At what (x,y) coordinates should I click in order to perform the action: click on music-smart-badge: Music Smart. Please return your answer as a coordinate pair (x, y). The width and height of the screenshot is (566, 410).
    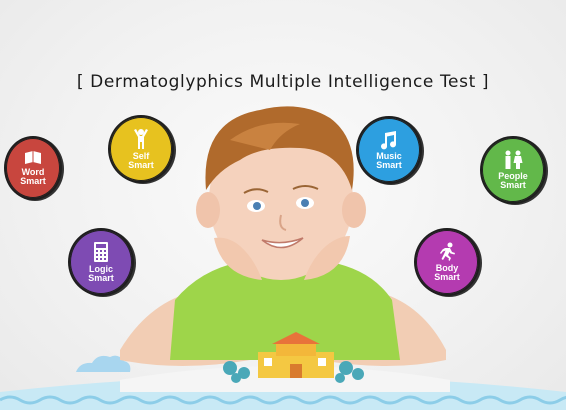
    Looking at the image, I should click on (389, 150).